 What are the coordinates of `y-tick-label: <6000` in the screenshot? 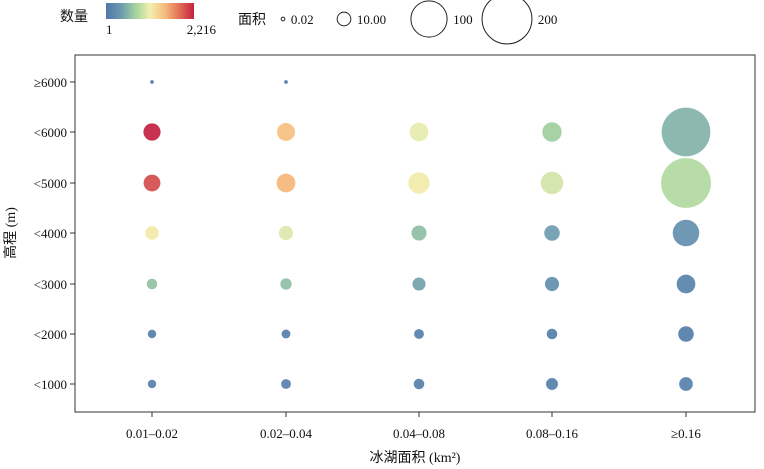 It's located at (50, 132).